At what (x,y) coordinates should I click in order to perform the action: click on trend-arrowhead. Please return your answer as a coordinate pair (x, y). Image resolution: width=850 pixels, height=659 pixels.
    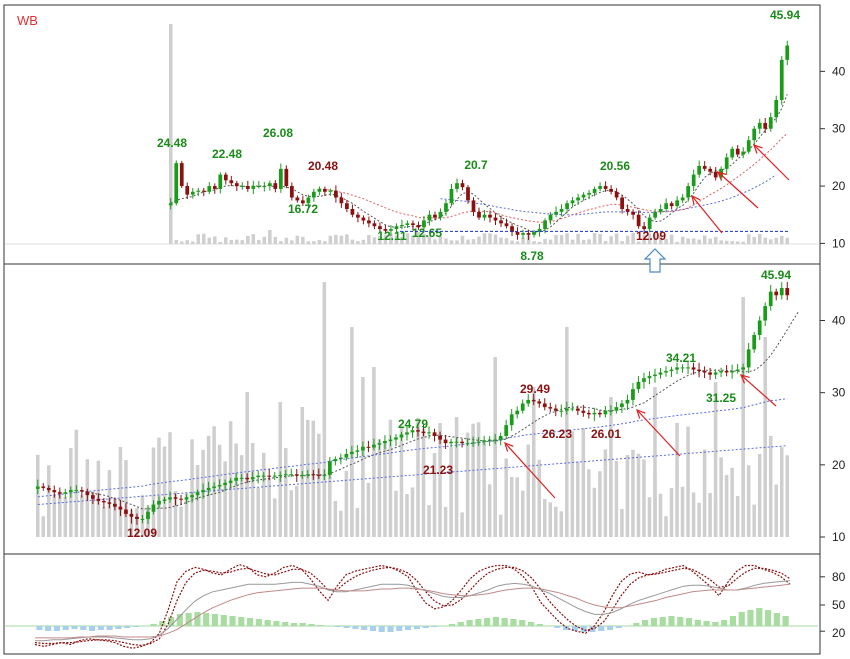
    Looking at the image, I should click on (744, 379).